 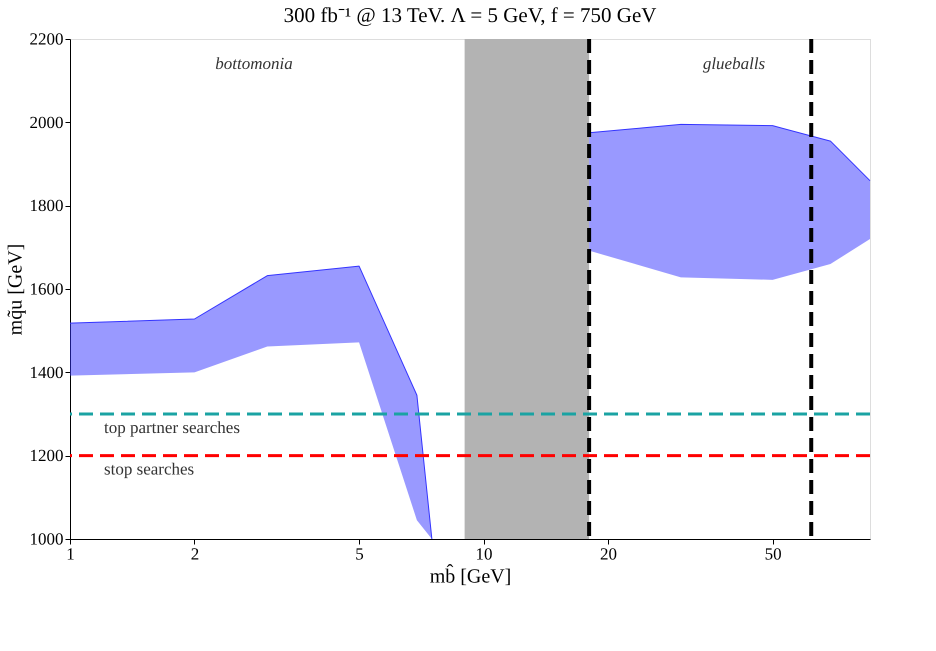 What do you see at coordinates (47, 206) in the screenshot?
I see `y-tick-label: 1800` at bounding box center [47, 206].